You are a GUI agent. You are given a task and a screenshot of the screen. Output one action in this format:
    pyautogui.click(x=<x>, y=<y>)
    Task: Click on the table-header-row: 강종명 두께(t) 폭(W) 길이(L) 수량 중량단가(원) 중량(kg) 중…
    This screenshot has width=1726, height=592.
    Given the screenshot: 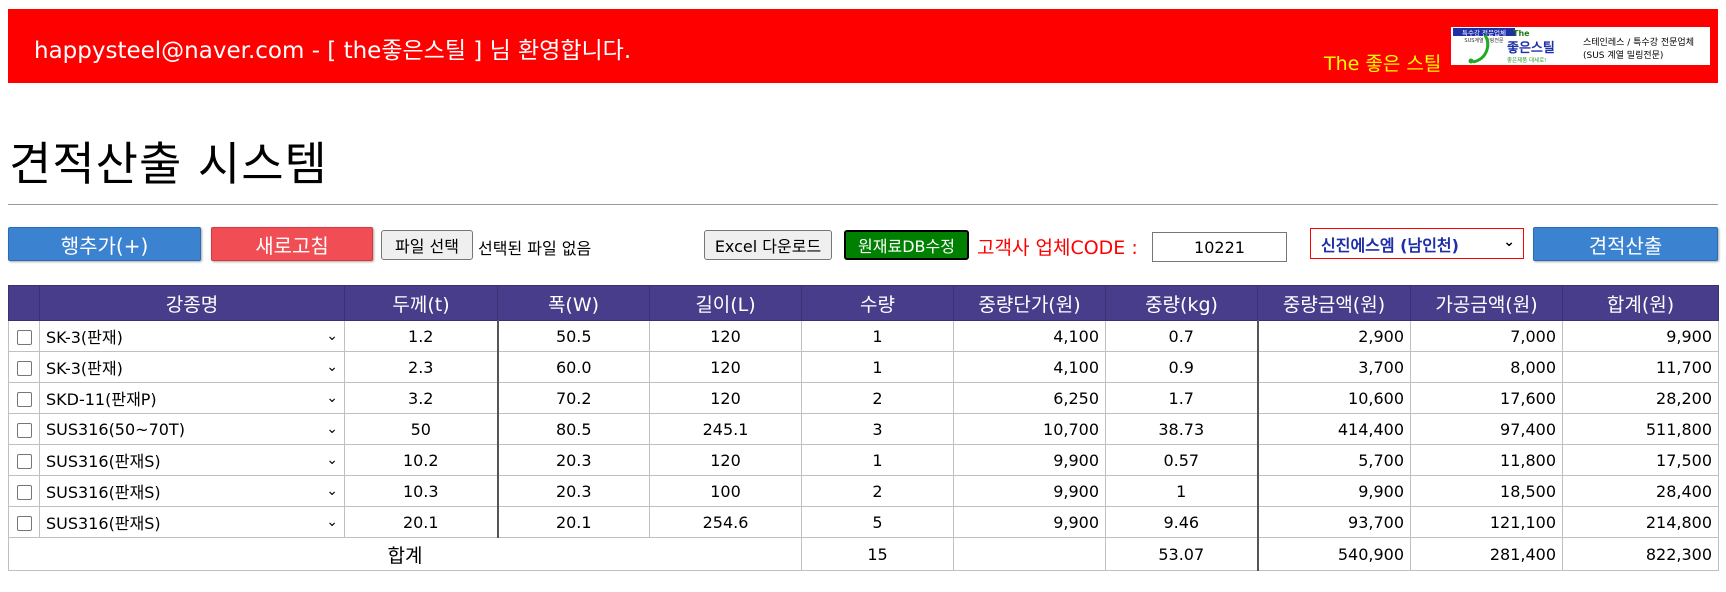 What is the action you would take?
    pyautogui.click(x=863, y=303)
    